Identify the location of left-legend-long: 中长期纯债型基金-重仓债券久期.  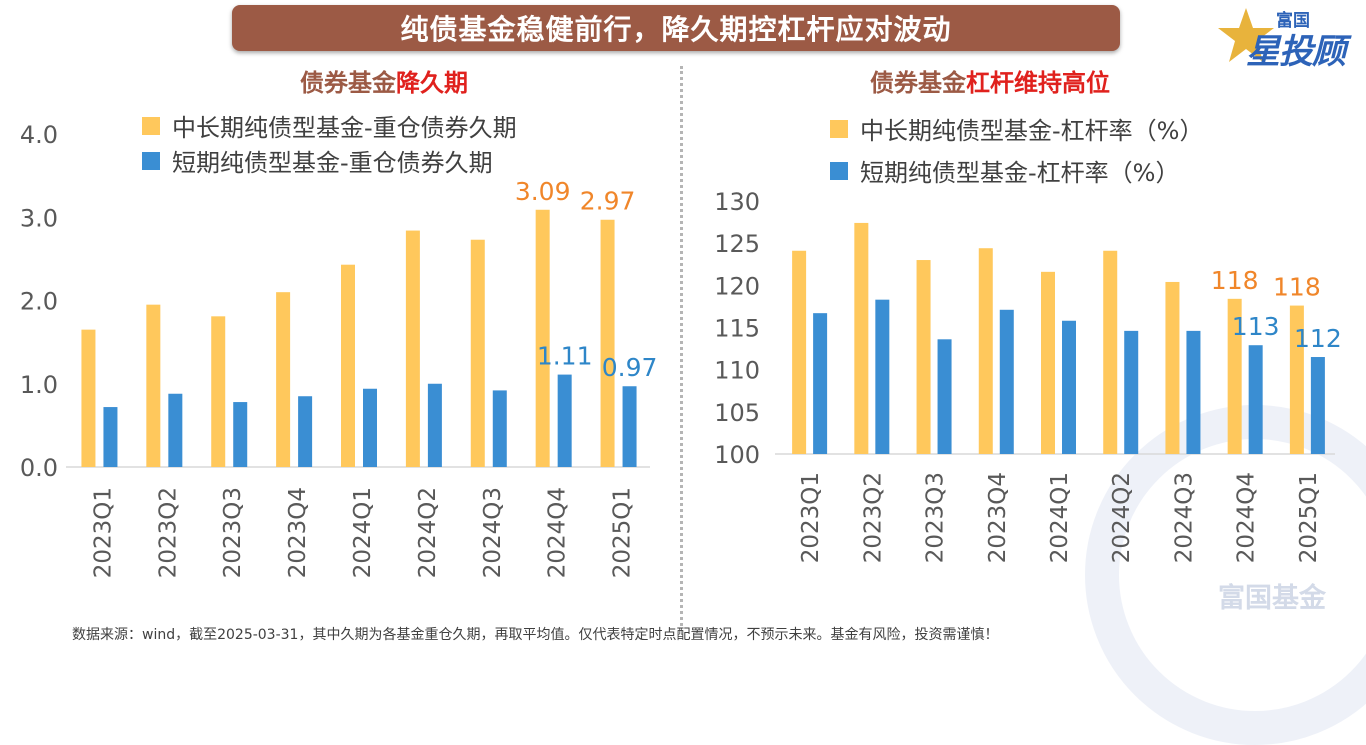
(329, 125).